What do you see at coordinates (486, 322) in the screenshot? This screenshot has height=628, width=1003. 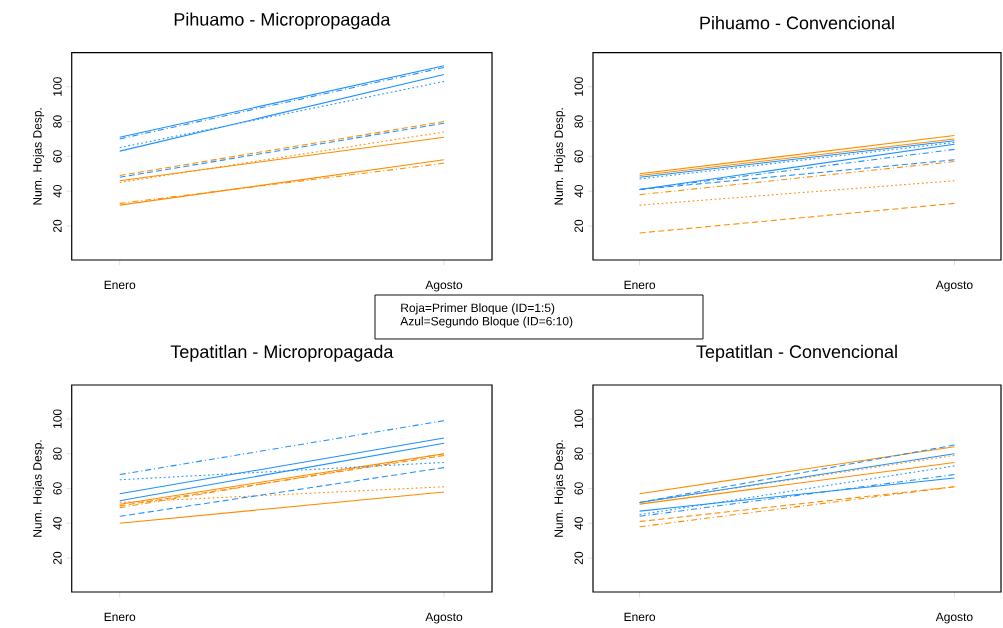 I see `text: Azul=Segundo Bloque (ID=6:10)` at bounding box center [486, 322].